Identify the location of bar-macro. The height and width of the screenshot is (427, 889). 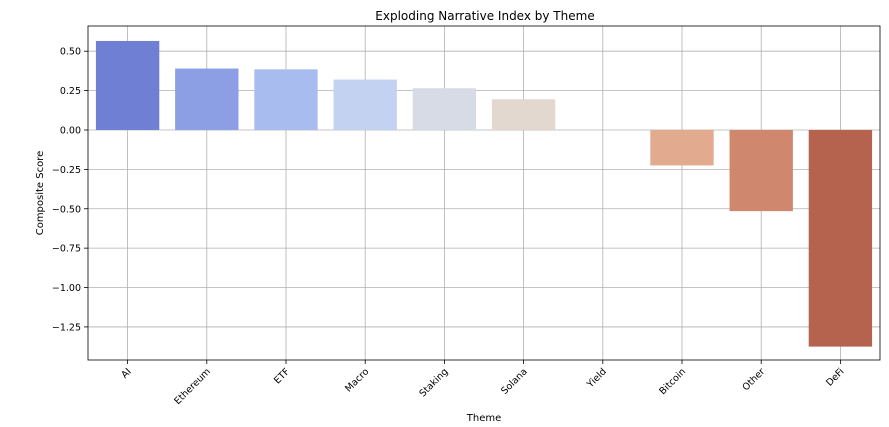
(365, 104).